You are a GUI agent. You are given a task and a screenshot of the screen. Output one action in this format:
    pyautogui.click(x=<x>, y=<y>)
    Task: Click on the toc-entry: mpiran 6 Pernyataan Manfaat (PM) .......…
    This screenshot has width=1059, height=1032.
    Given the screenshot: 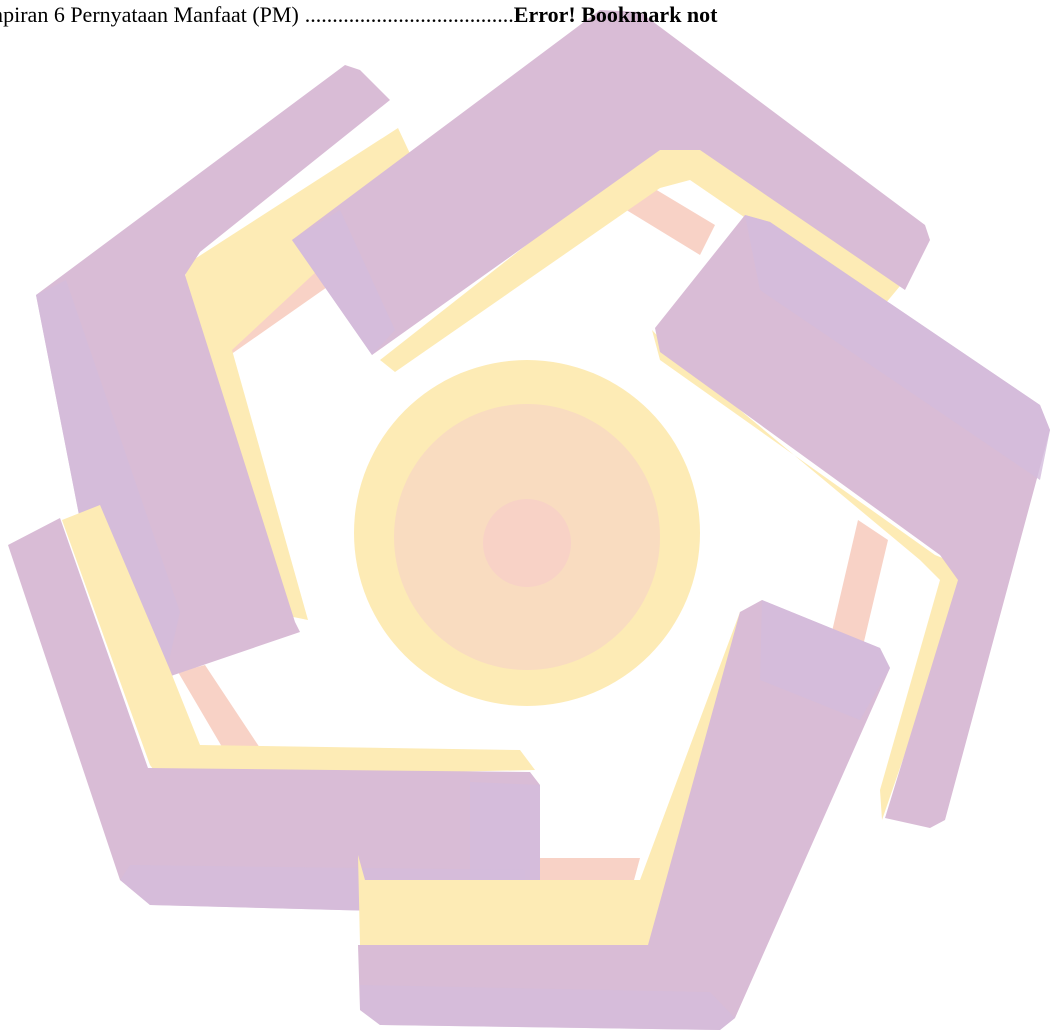 What is the action you would take?
    pyautogui.click(x=359, y=15)
    